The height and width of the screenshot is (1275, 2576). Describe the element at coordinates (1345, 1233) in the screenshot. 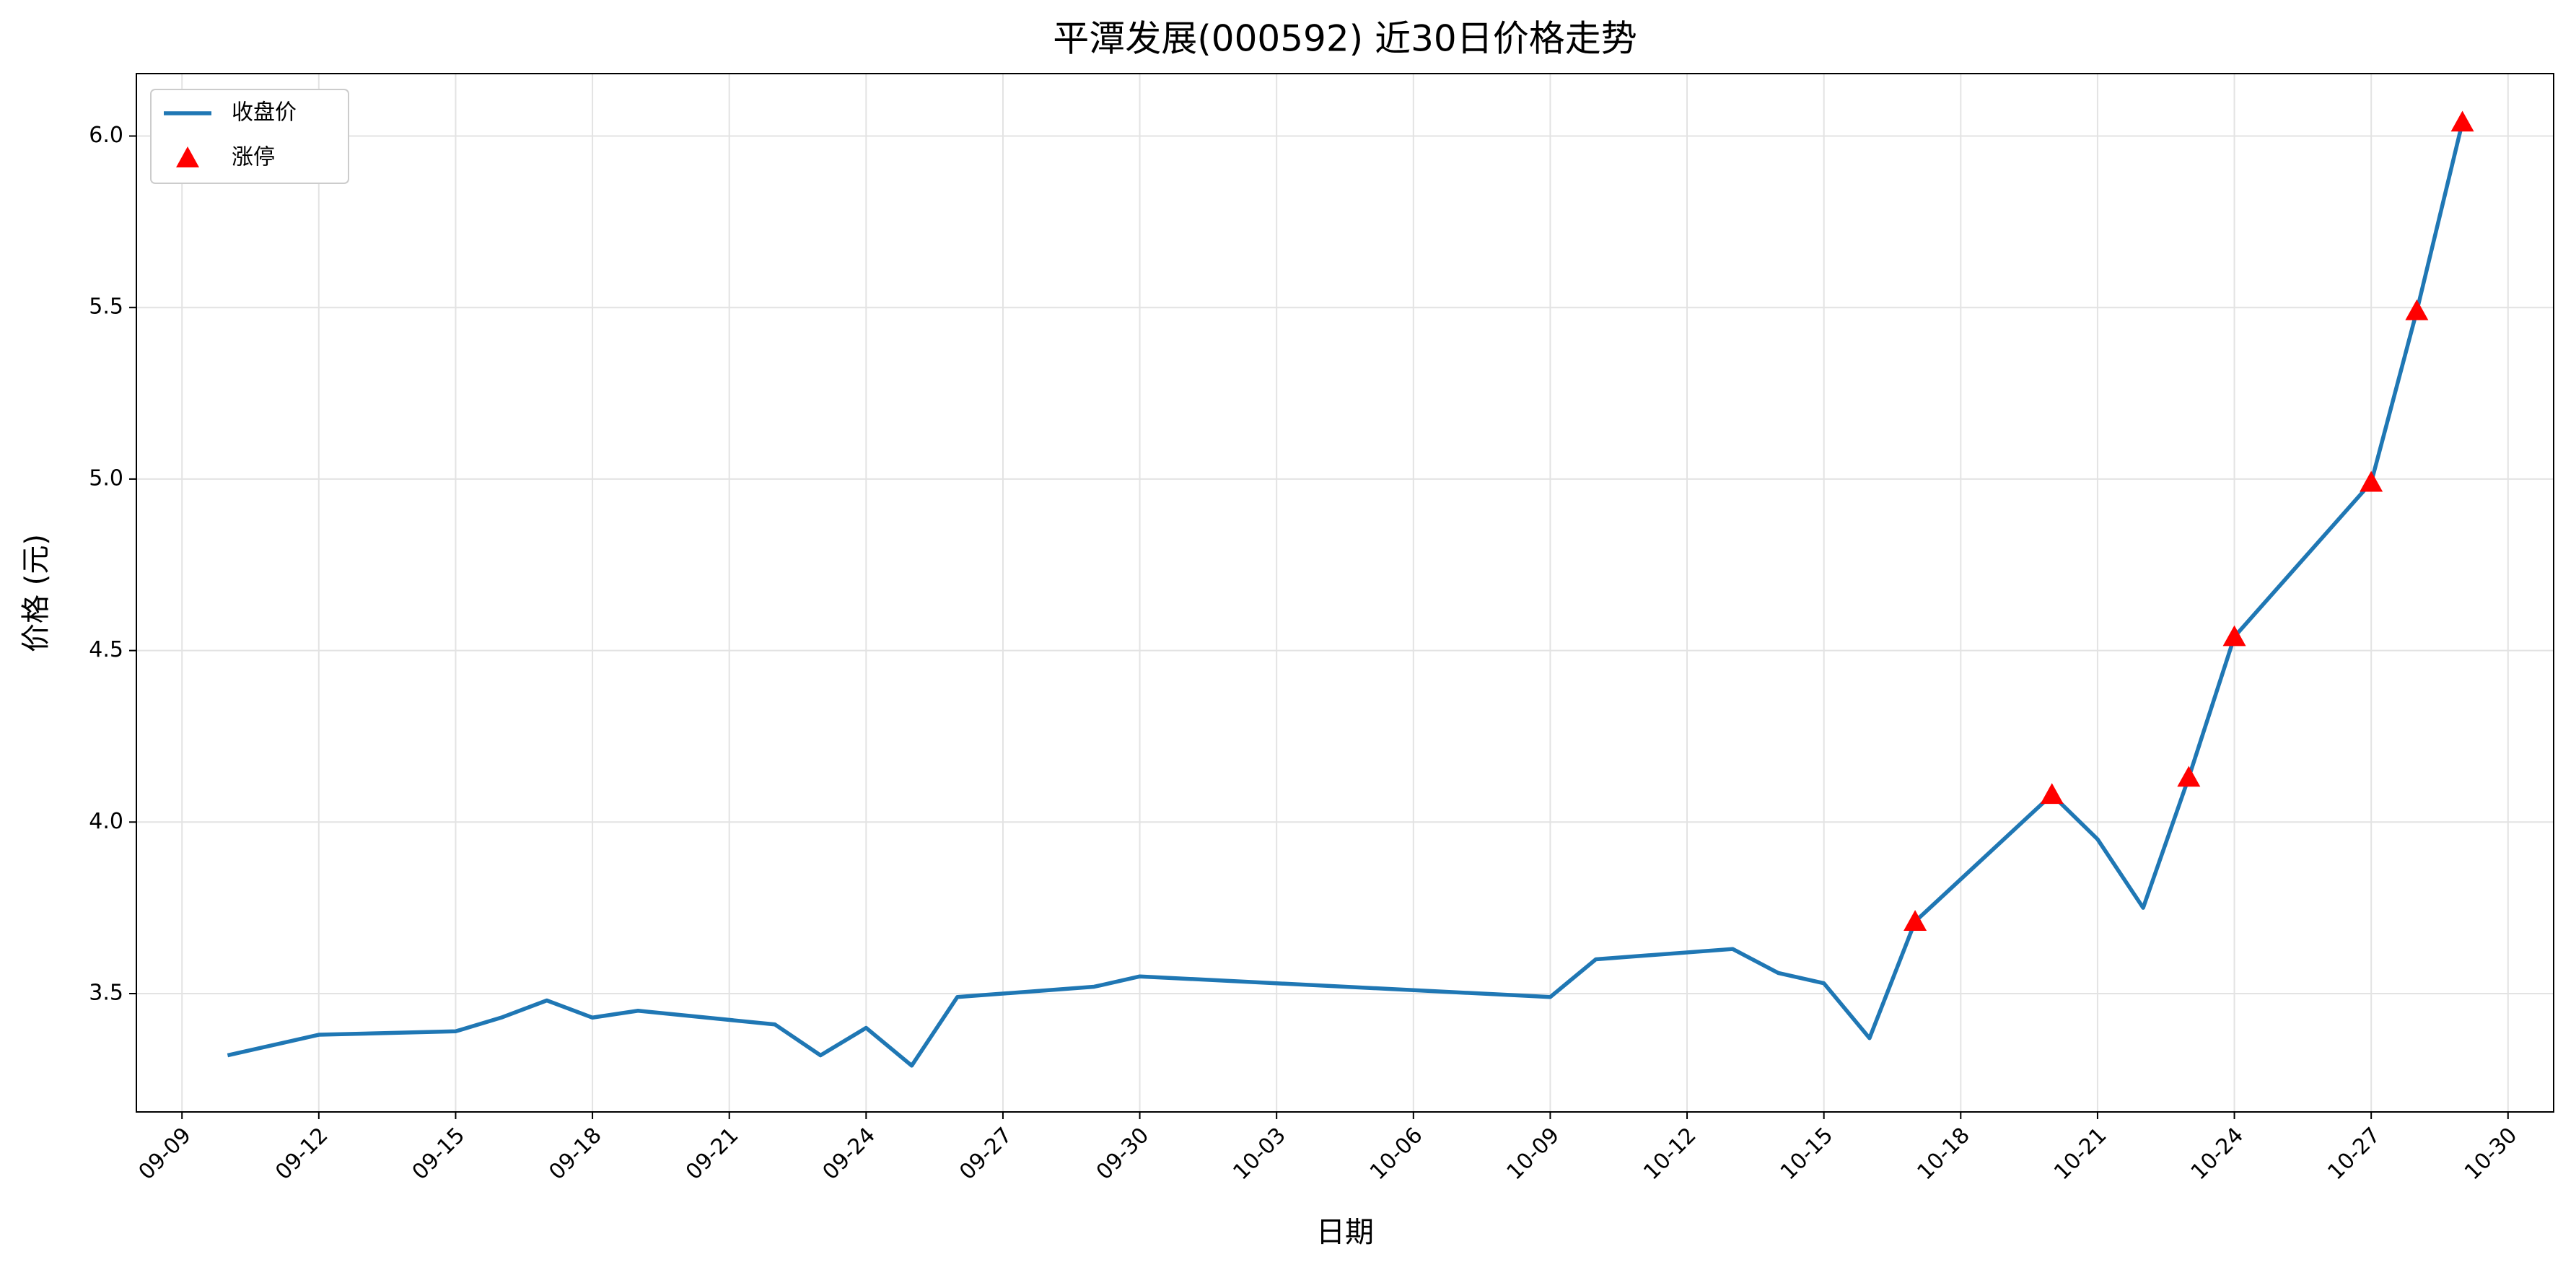

I see `x-axis-label: 日期` at that location.